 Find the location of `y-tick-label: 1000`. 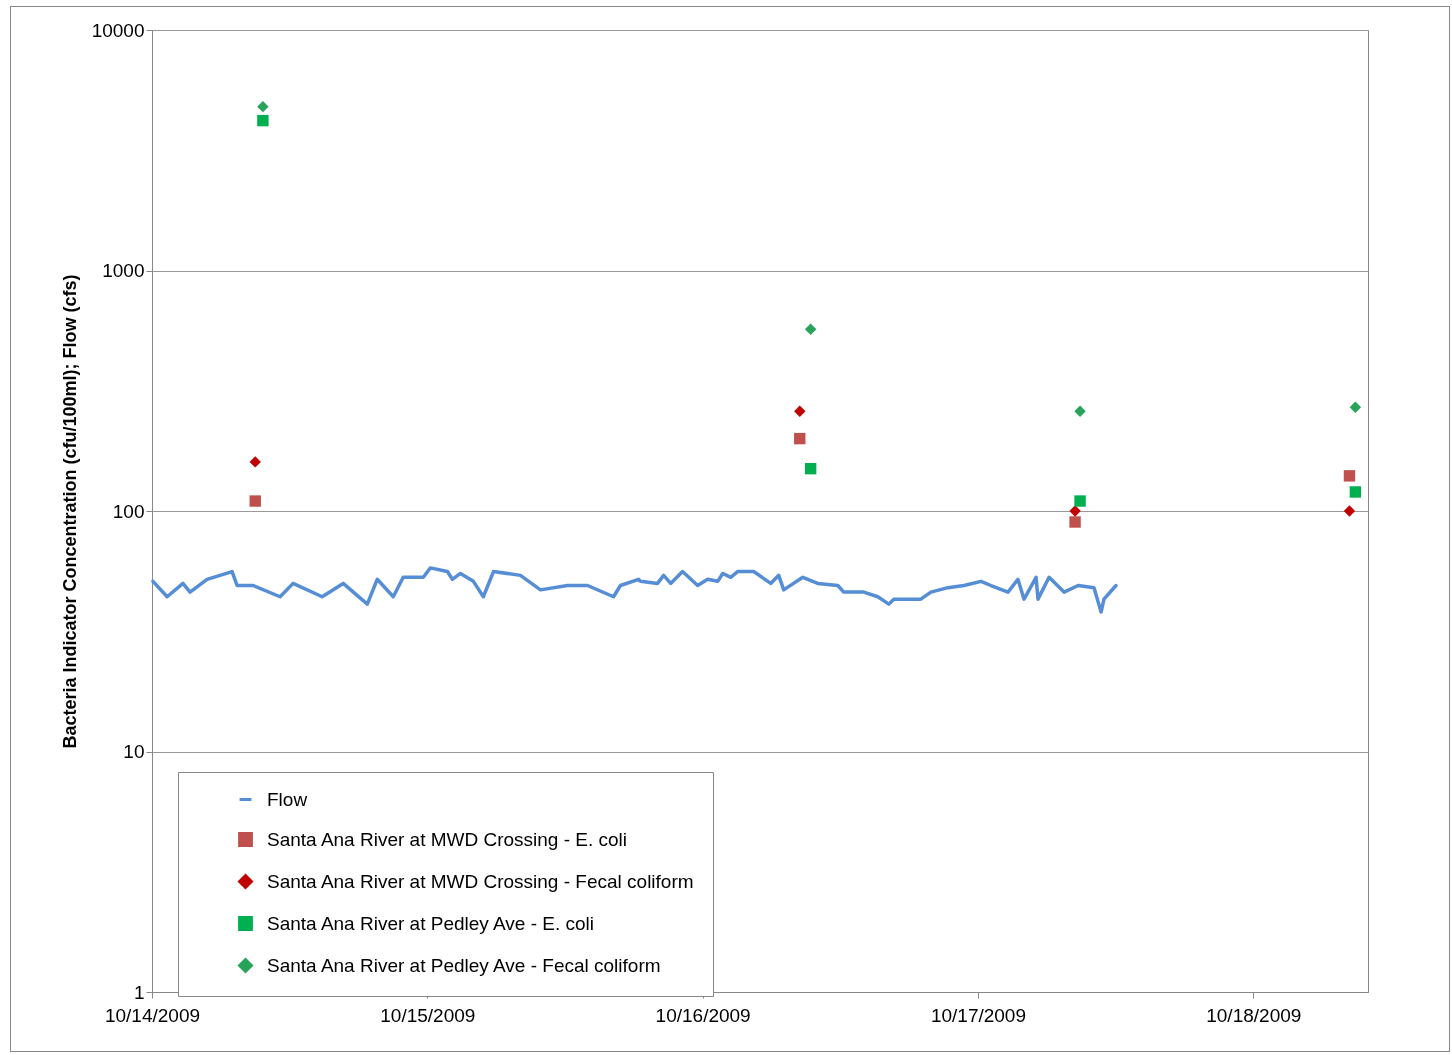

y-tick-label: 1000 is located at coordinates (123, 270).